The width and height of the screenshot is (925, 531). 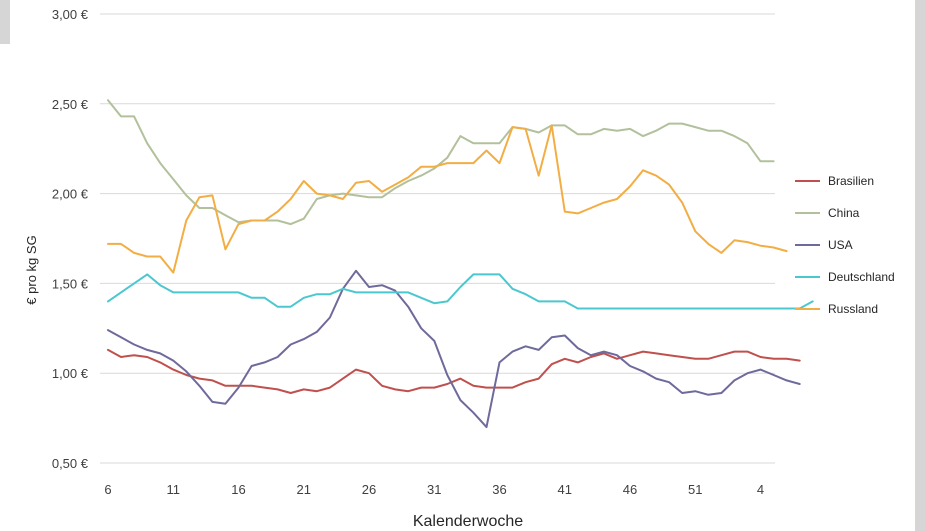 I want to click on y-axis-title: € pro kg SG, so click(x=31, y=269).